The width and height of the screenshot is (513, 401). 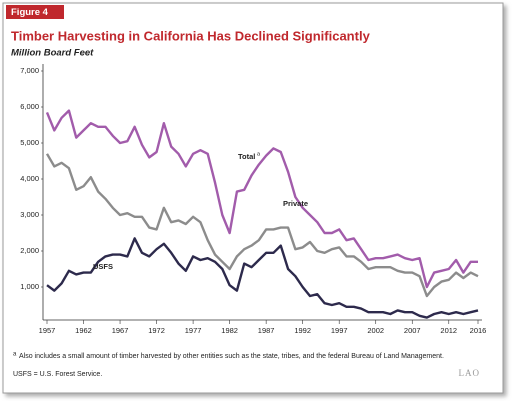 What do you see at coordinates (266, 330) in the screenshot?
I see `x-tick-label: 1987` at bounding box center [266, 330].